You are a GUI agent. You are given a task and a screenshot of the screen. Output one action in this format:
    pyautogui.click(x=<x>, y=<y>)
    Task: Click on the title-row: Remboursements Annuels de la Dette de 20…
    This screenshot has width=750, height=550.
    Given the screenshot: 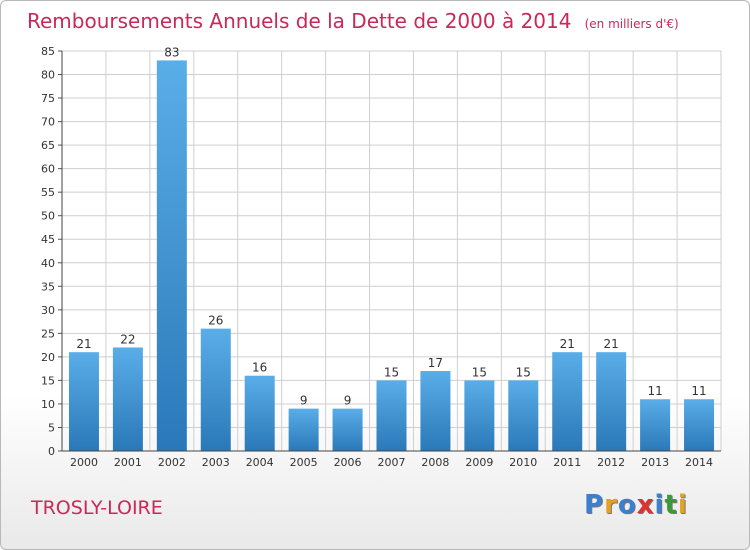 What is the action you would take?
    pyautogui.click(x=353, y=21)
    